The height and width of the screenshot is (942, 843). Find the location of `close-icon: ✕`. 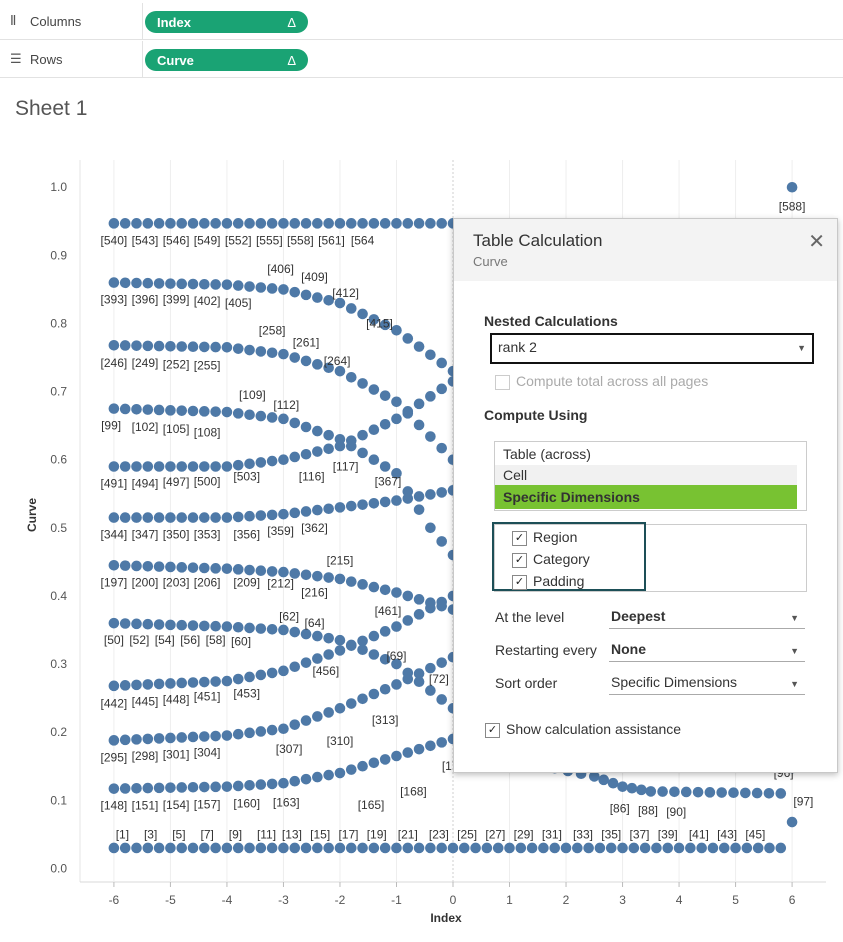

close-icon: ✕ is located at coordinates (816, 242).